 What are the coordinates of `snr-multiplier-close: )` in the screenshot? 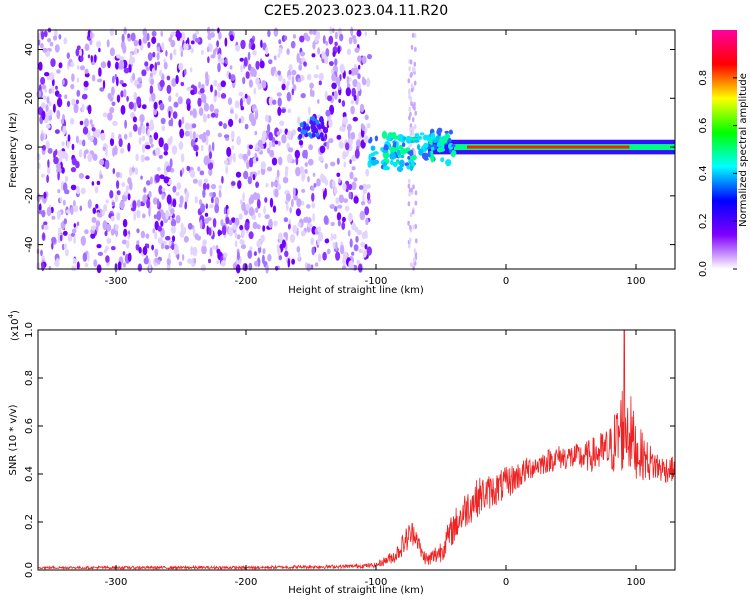 It's located at (15, 312).